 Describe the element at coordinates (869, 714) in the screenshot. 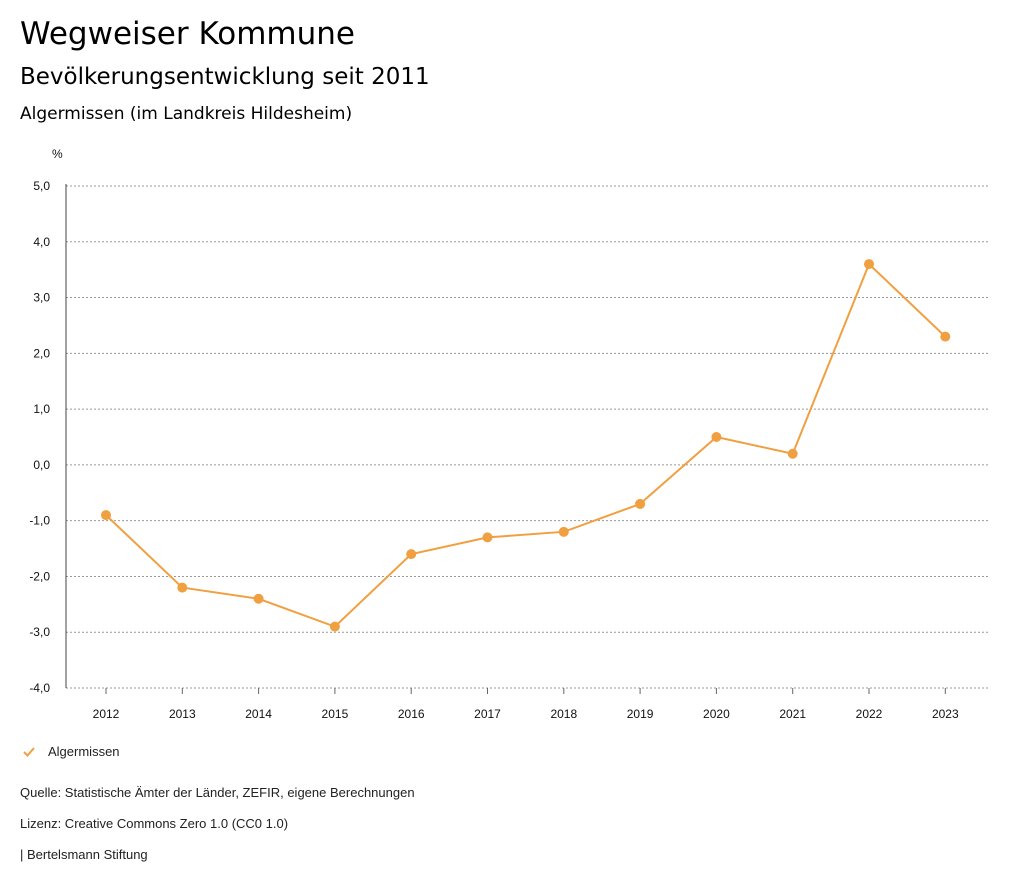

I see `x-tick-label: 2022` at that location.